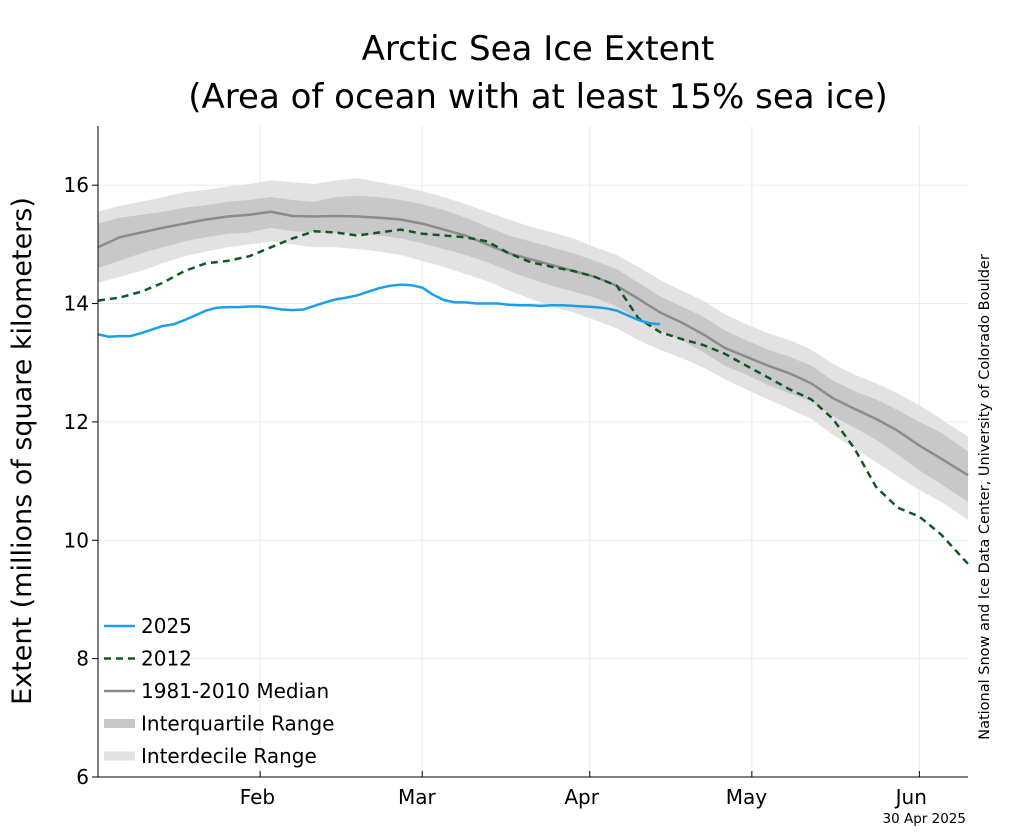 Image resolution: width=1021 pixels, height=838 pixels. I want to click on date-stamp: 30 Apr 2025, so click(924, 819).